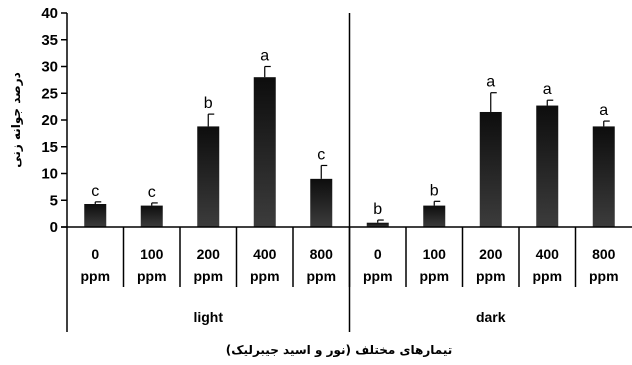  I want to click on y-tick-label: 15, so click(49, 147).